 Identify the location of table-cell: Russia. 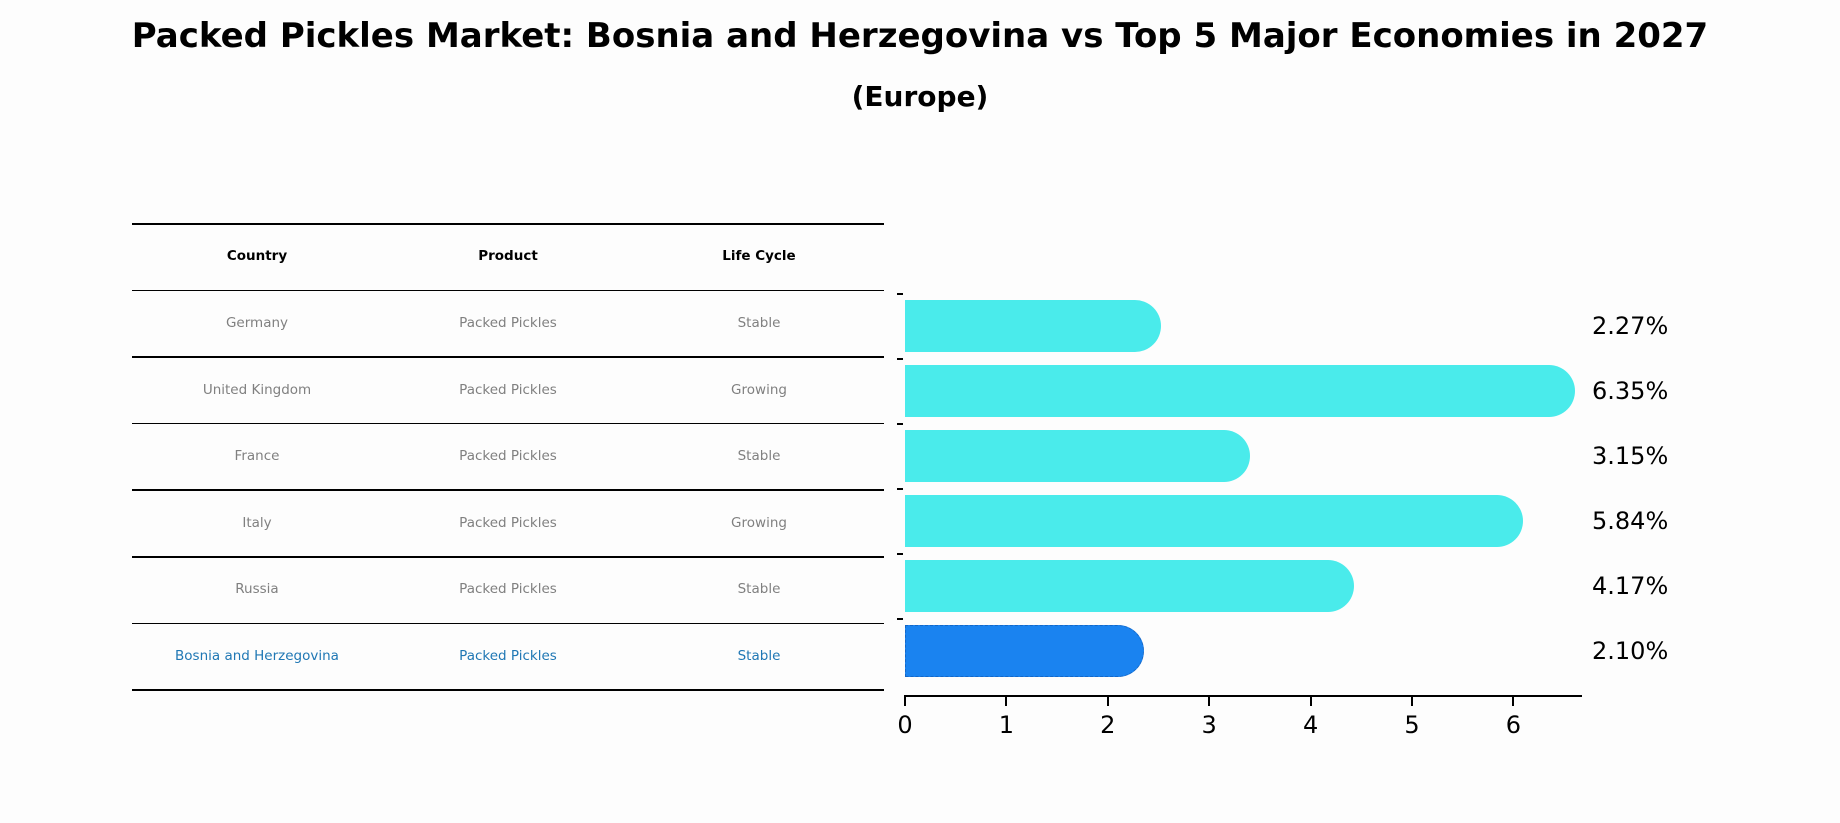
(257, 589).